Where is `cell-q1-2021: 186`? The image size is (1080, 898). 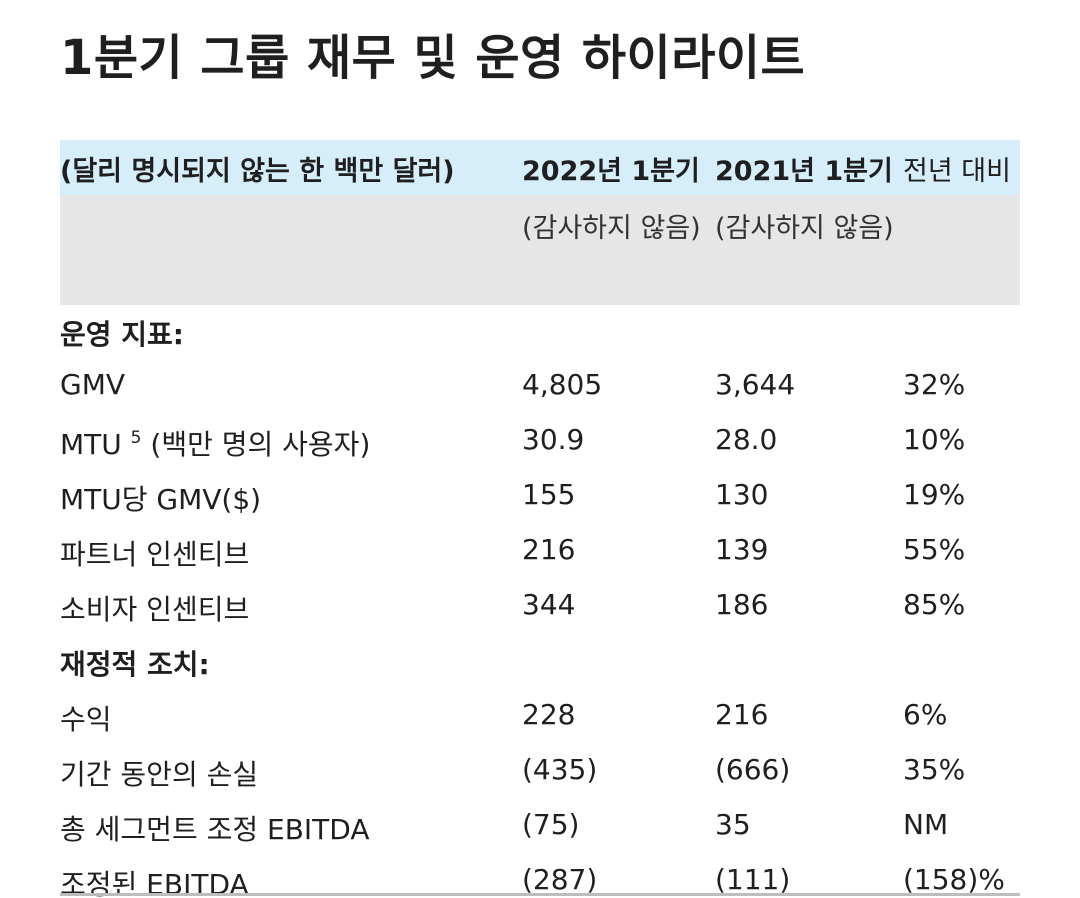
cell-q1-2021: 186 is located at coordinates (742, 604).